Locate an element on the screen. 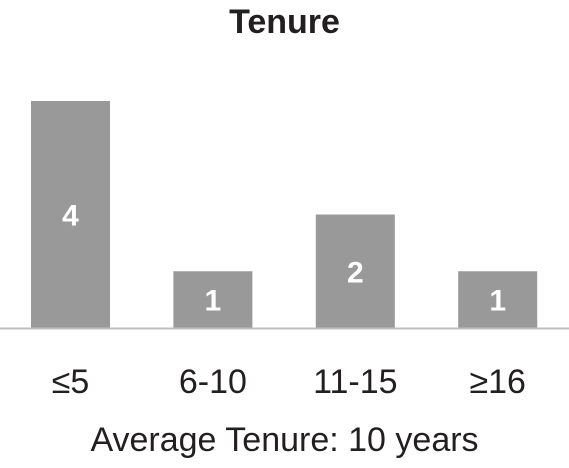  chart-title: Tenure is located at coordinates (284, 22).